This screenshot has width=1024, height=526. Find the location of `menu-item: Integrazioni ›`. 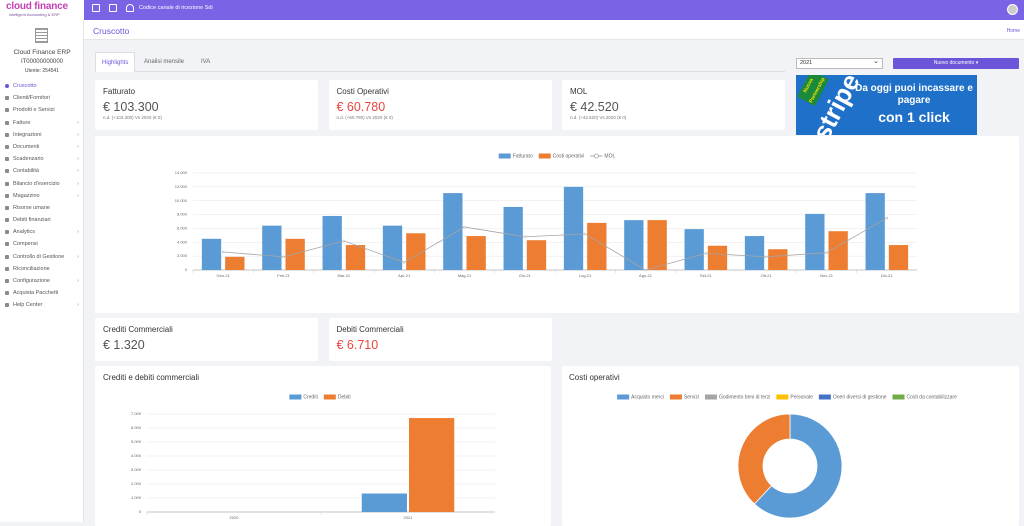

menu-item: Integrazioni › is located at coordinates (42, 135).